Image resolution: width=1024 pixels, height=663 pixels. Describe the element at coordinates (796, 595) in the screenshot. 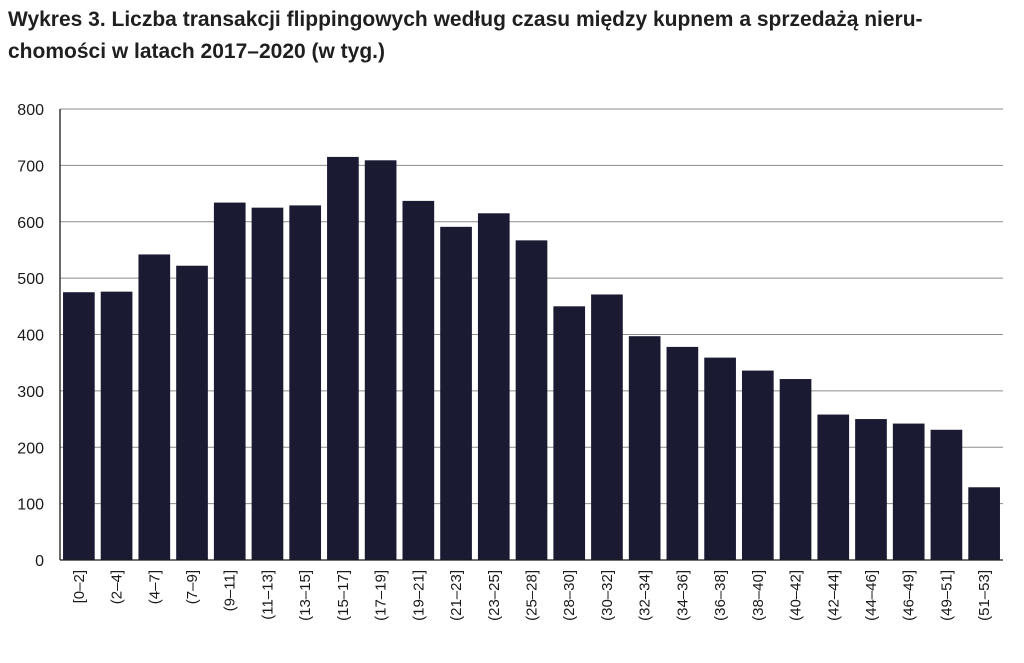

I see `x-tick-label-19: (40–42]` at that location.